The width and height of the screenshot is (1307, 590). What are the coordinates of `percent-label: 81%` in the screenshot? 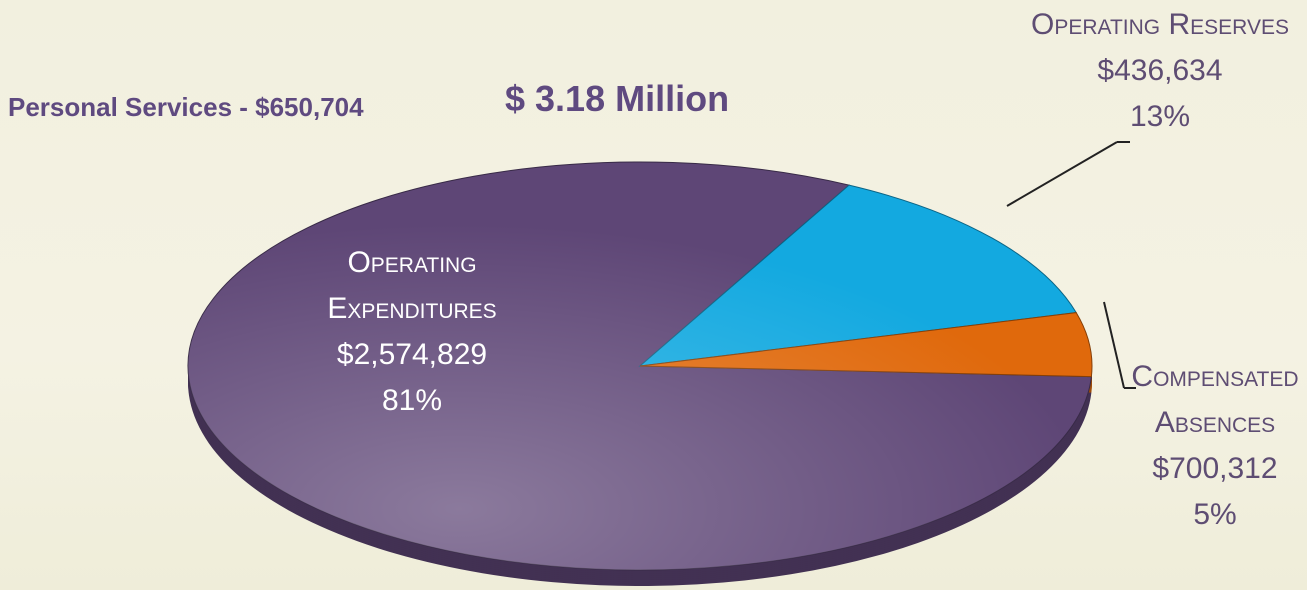 It's located at (412, 400).